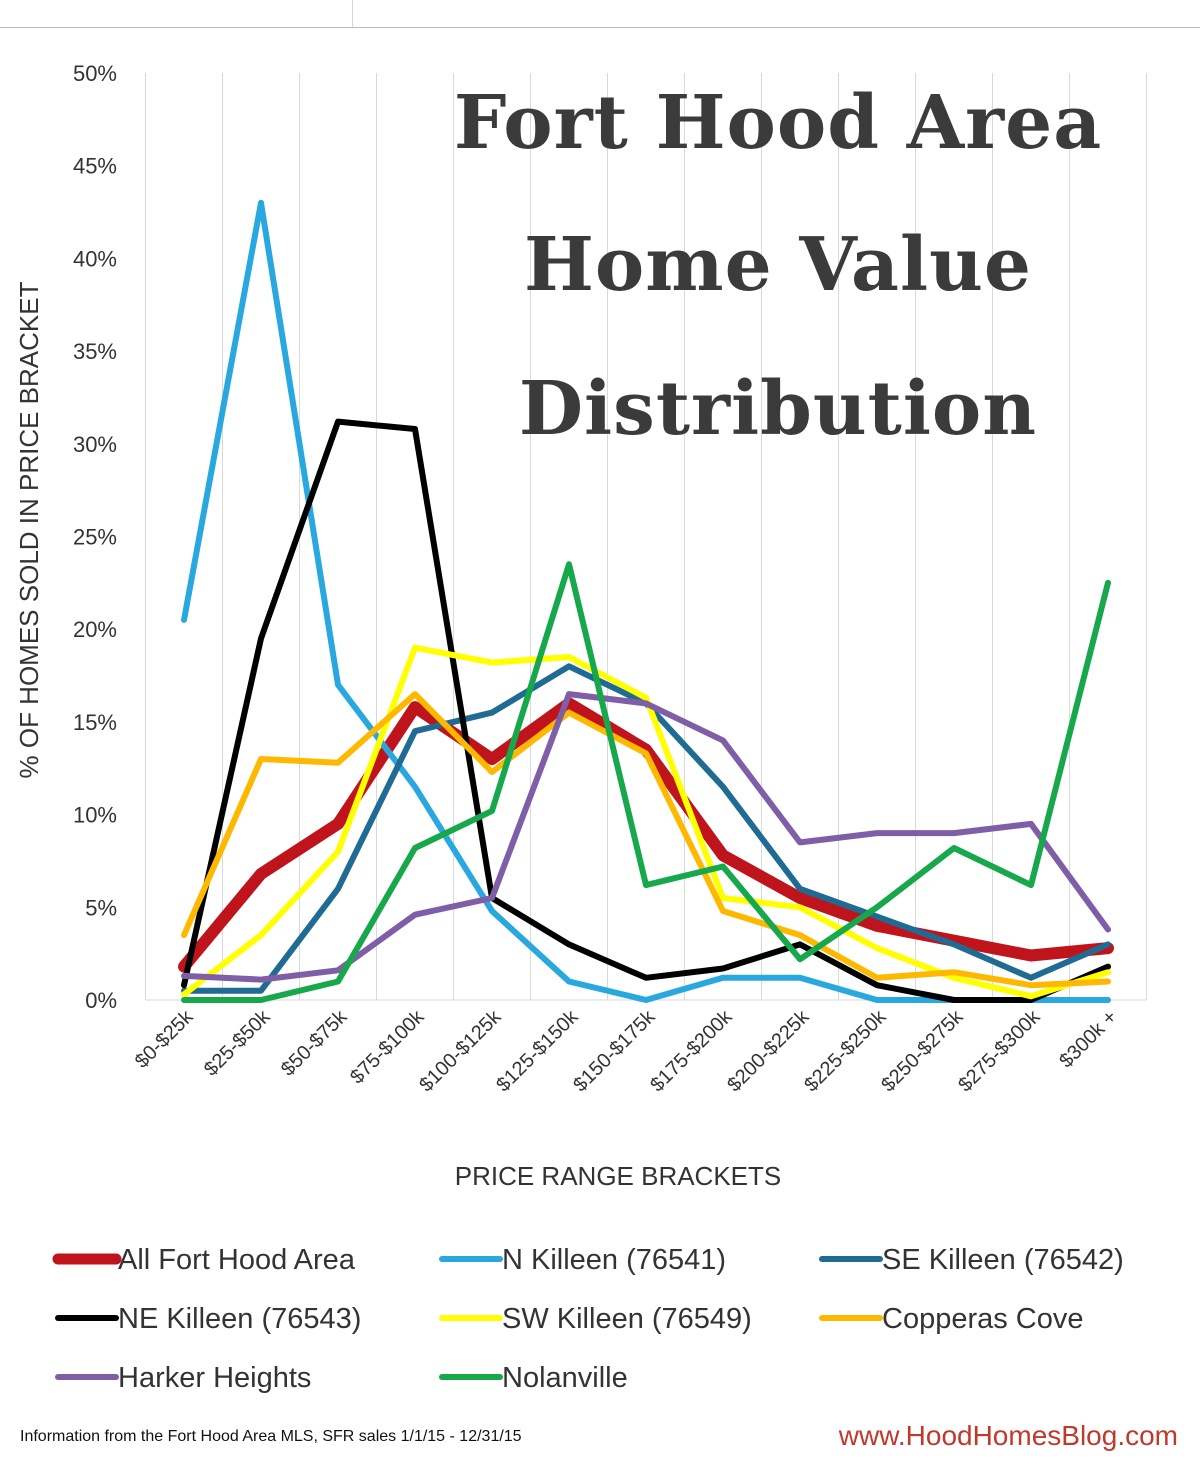 The width and height of the screenshot is (1200, 1469). Describe the element at coordinates (101, 1000) in the screenshot. I see `y-tick-label: 0%` at that location.